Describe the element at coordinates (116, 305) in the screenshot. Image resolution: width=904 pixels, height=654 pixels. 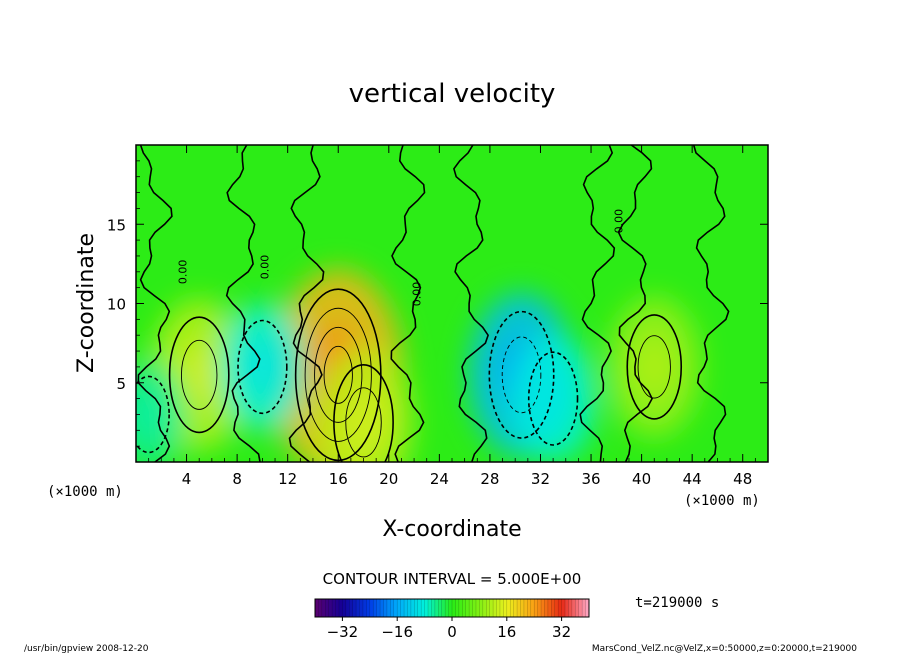
I see `y-tick-label-1: 10` at that location.